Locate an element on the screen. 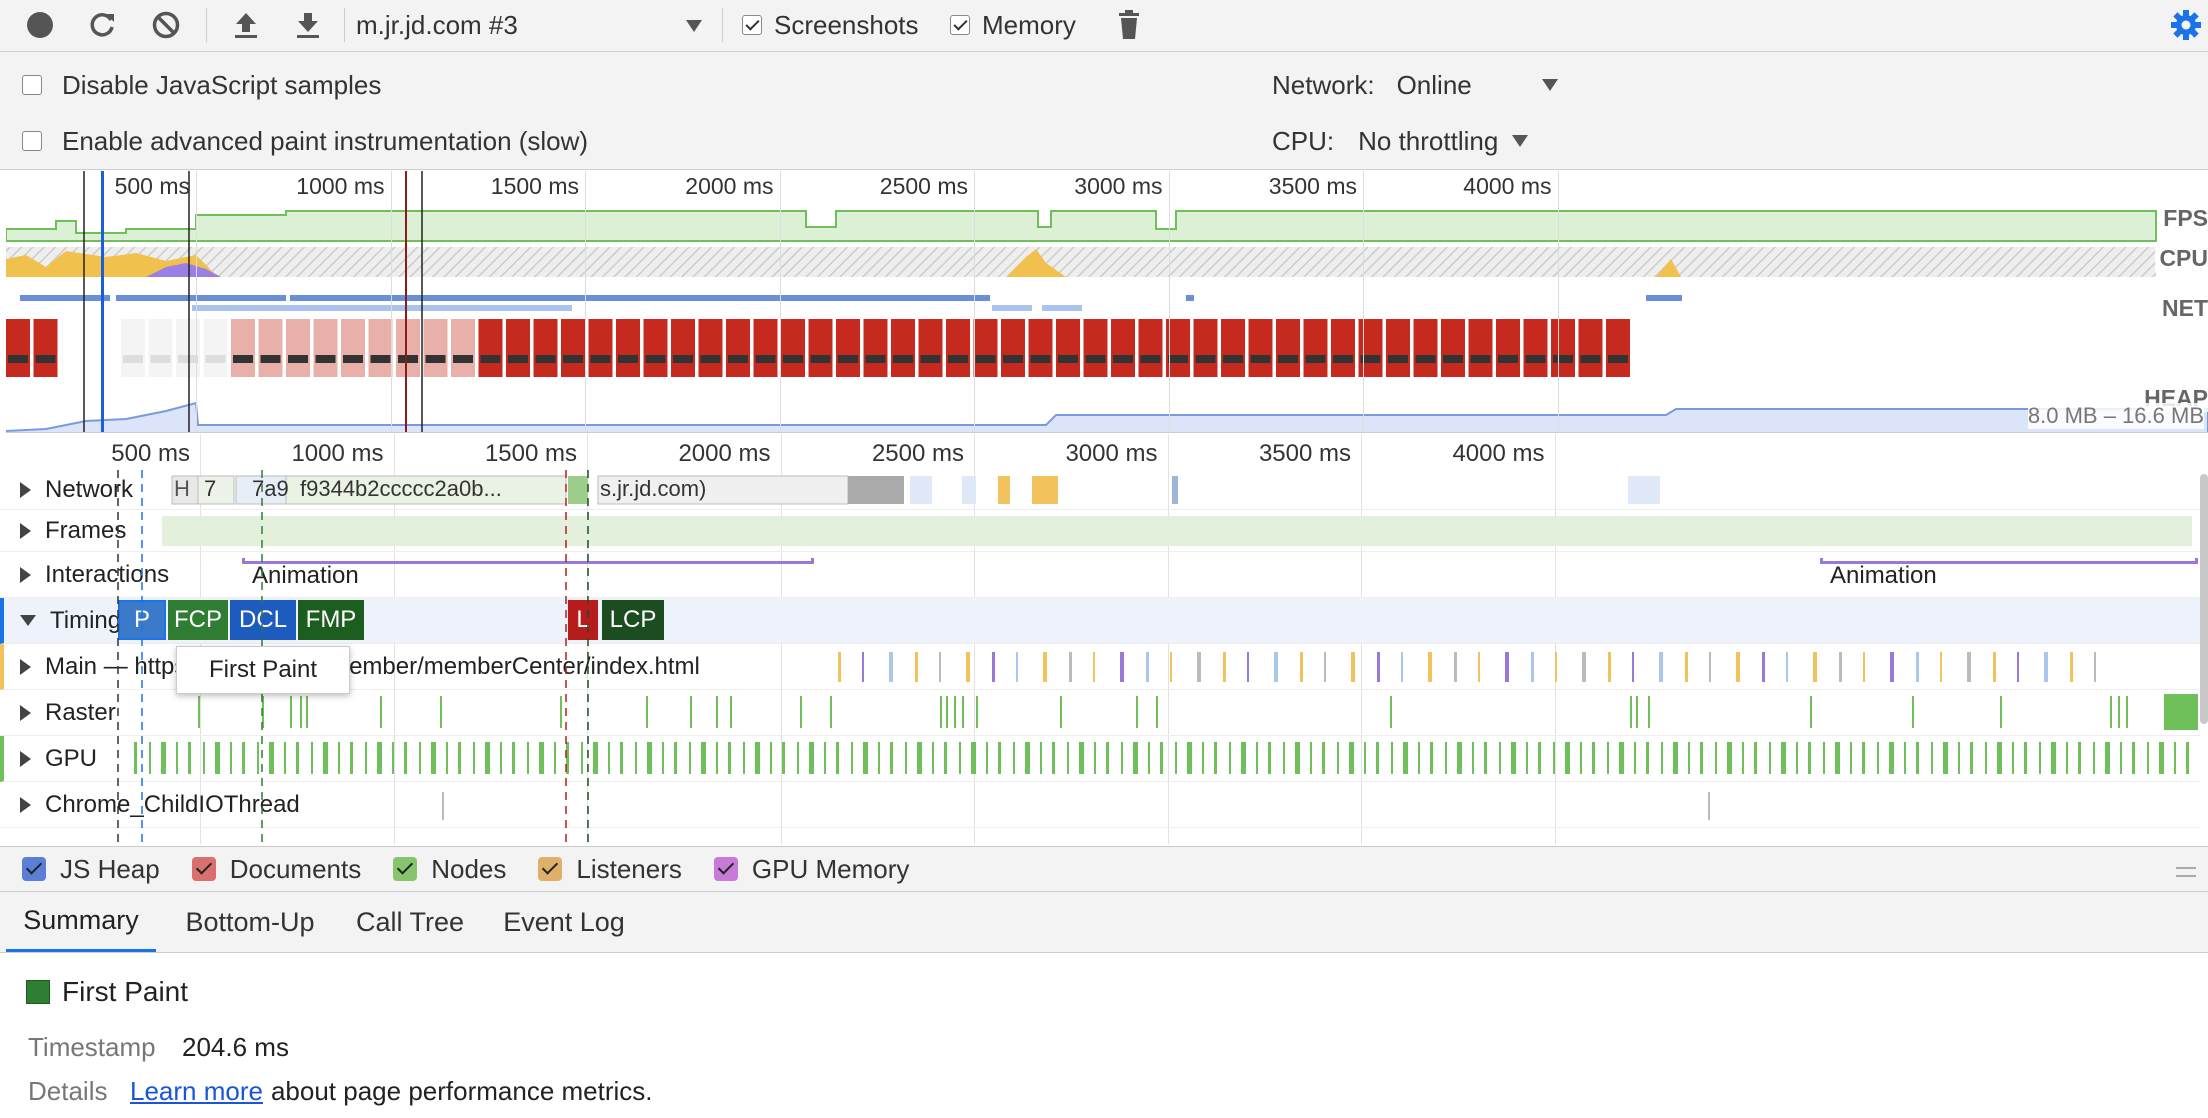  documents-checkbox is located at coordinates (203, 869).